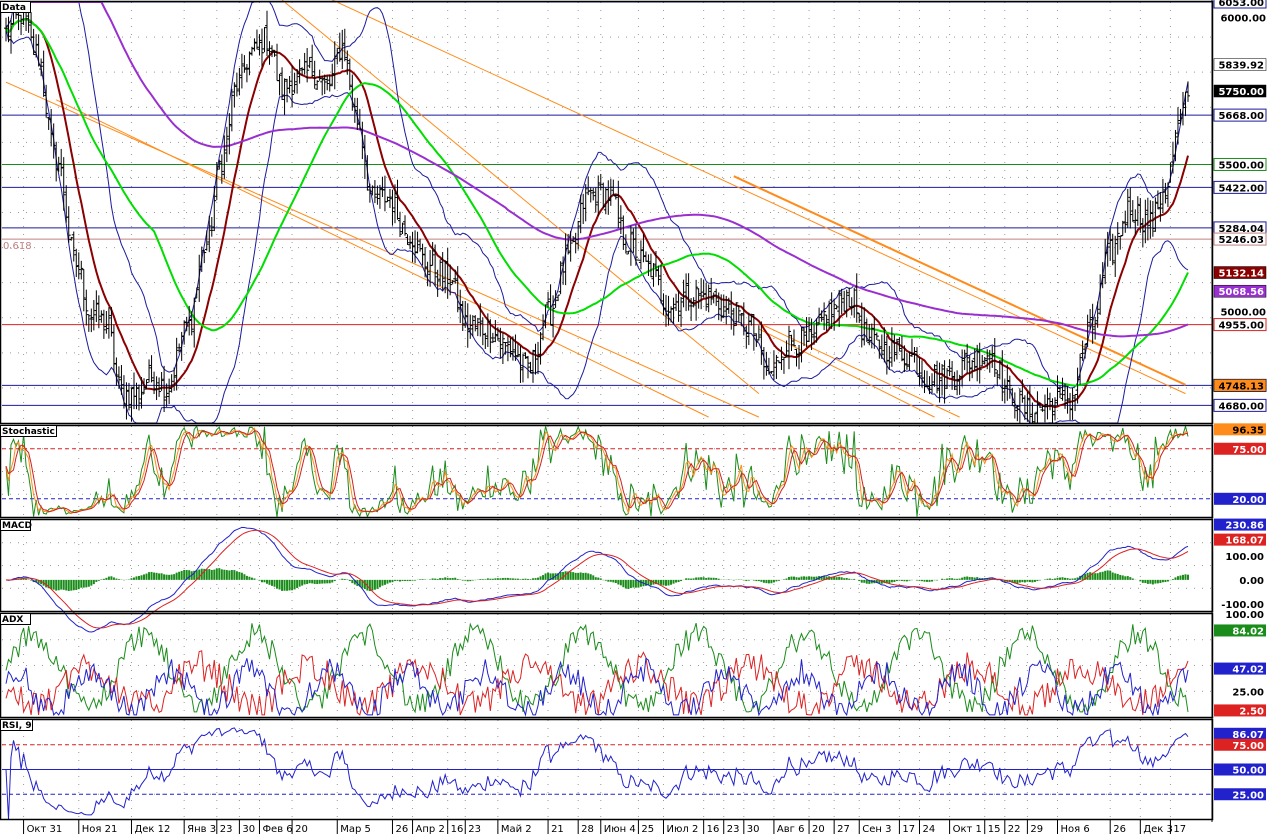  Describe the element at coordinates (597, 579) in the screenshot. I see `macd-panel` at that location.